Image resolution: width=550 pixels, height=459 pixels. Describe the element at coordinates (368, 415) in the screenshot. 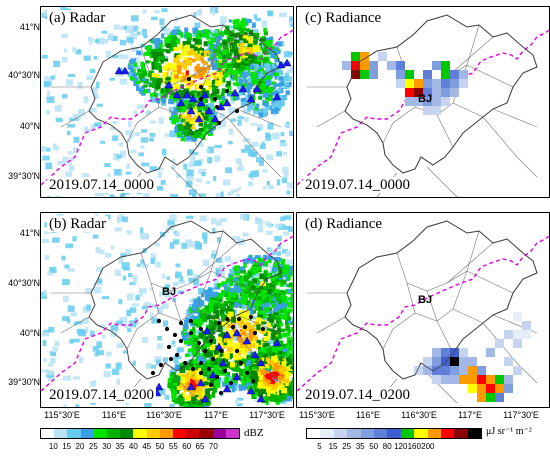

I see `lon-label-116-right: 116°E` at that location.